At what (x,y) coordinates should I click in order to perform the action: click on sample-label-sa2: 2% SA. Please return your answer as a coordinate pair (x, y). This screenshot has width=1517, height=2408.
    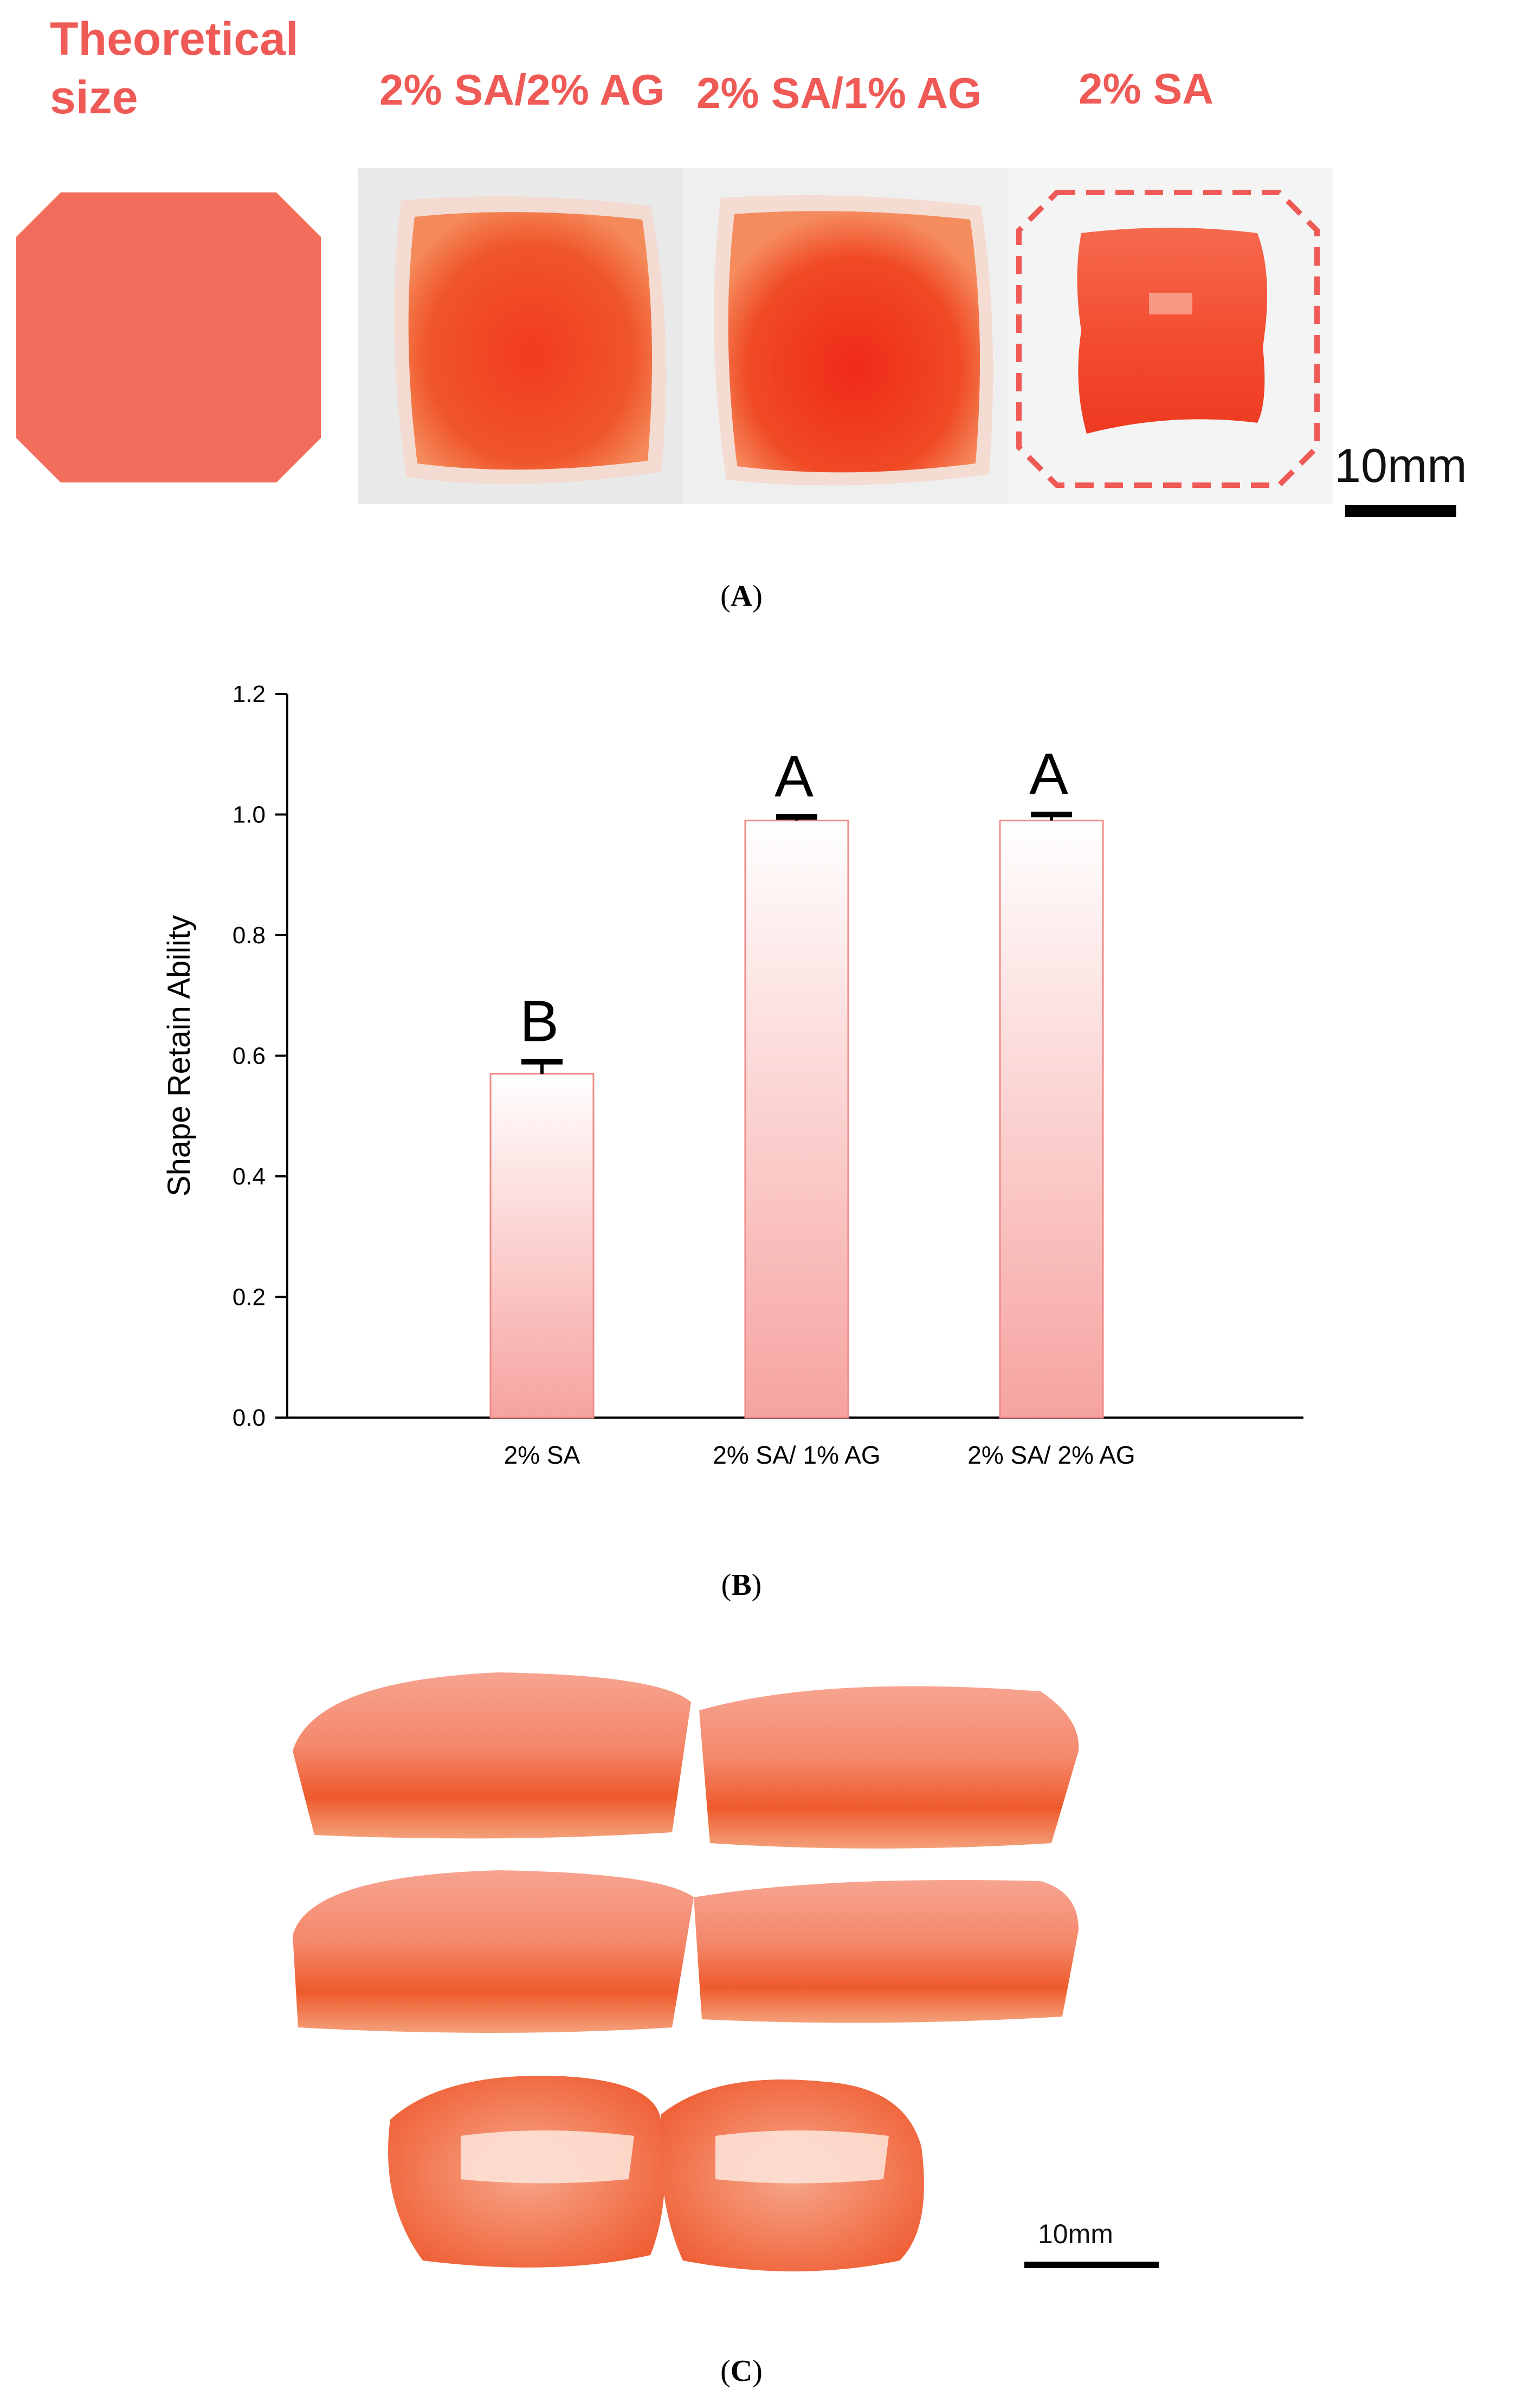
    Looking at the image, I should click on (1146, 89).